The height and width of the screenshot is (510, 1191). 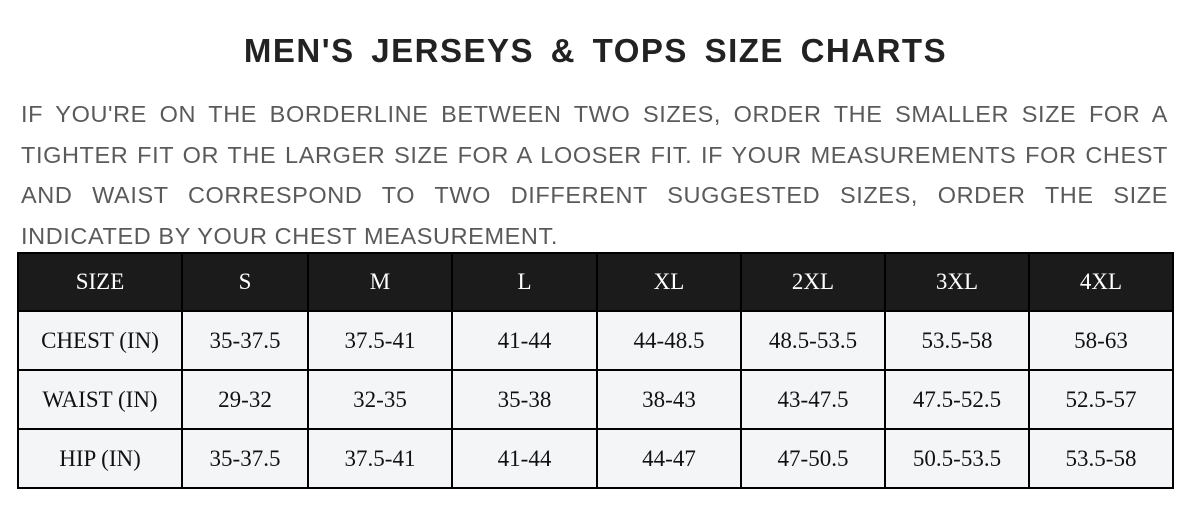 I want to click on table-cell: 50.5-53.5, so click(x=957, y=458).